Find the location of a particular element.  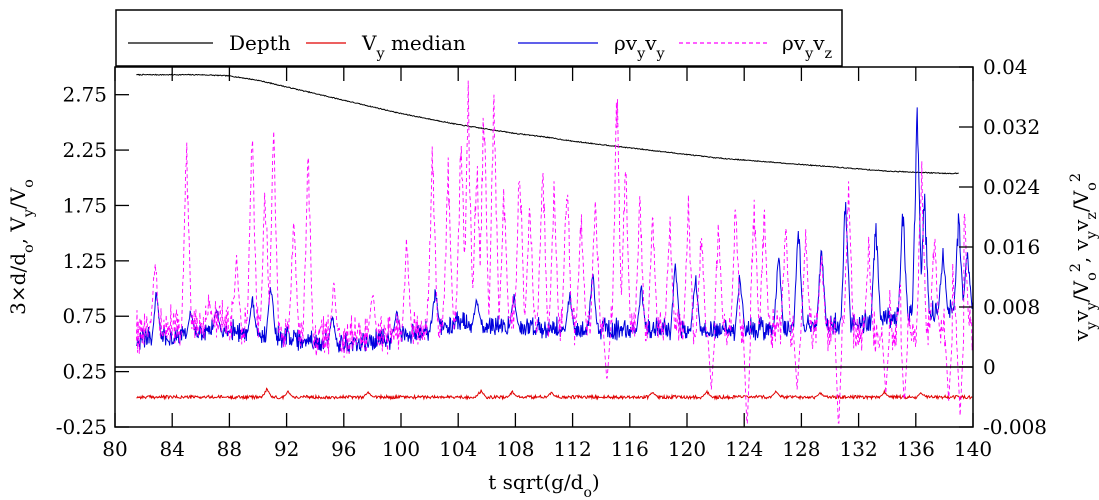

x-tick-label: 128 is located at coordinates (801, 449).